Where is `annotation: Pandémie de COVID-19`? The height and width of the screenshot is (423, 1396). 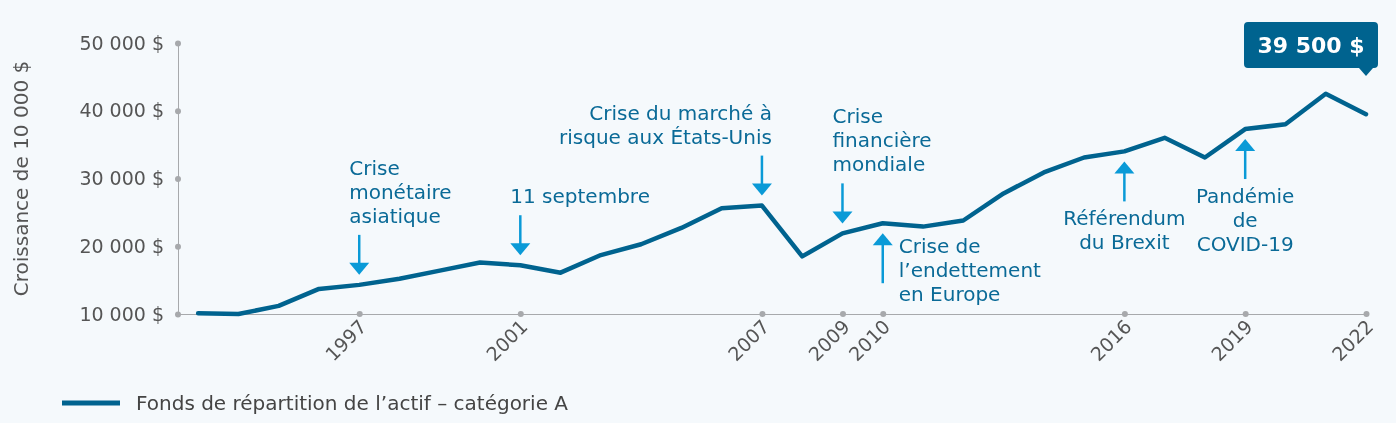 annotation: Pandémie de COVID-19 is located at coordinates (1245, 220).